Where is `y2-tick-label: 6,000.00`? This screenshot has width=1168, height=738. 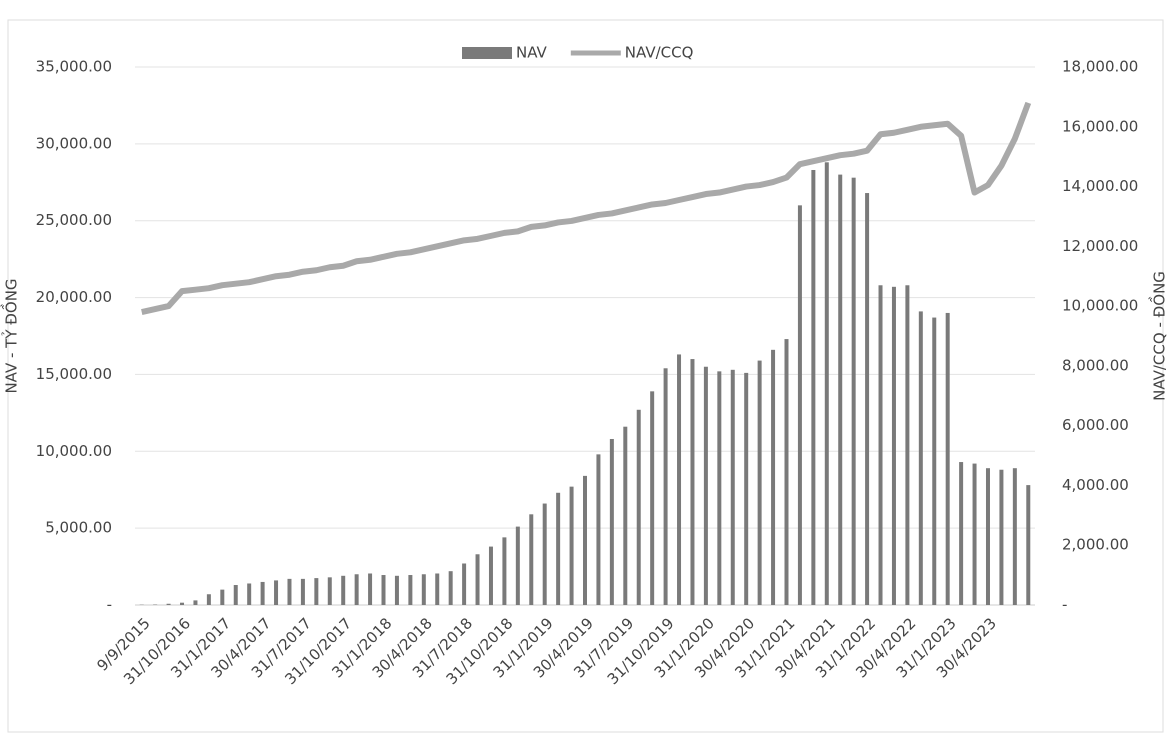 y2-tick-label: 6,000.00 is located at coordinates (1095, 425).